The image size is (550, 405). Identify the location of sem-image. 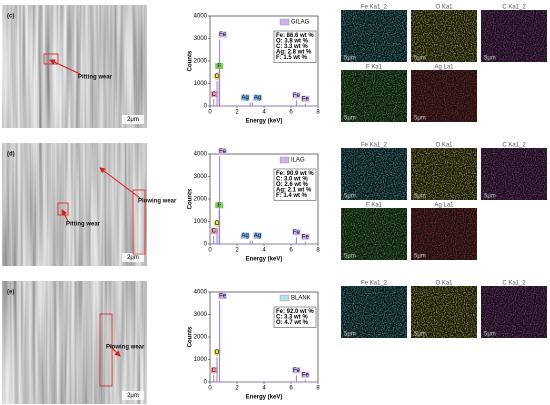
(74, 66).